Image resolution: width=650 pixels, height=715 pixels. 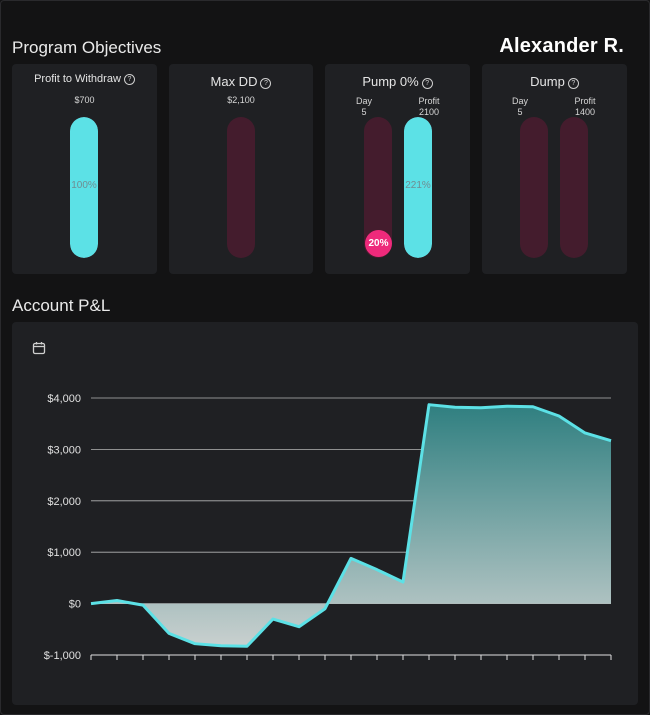 I want to click on pnl-title: Account P&L, so click(x=61, y=305).